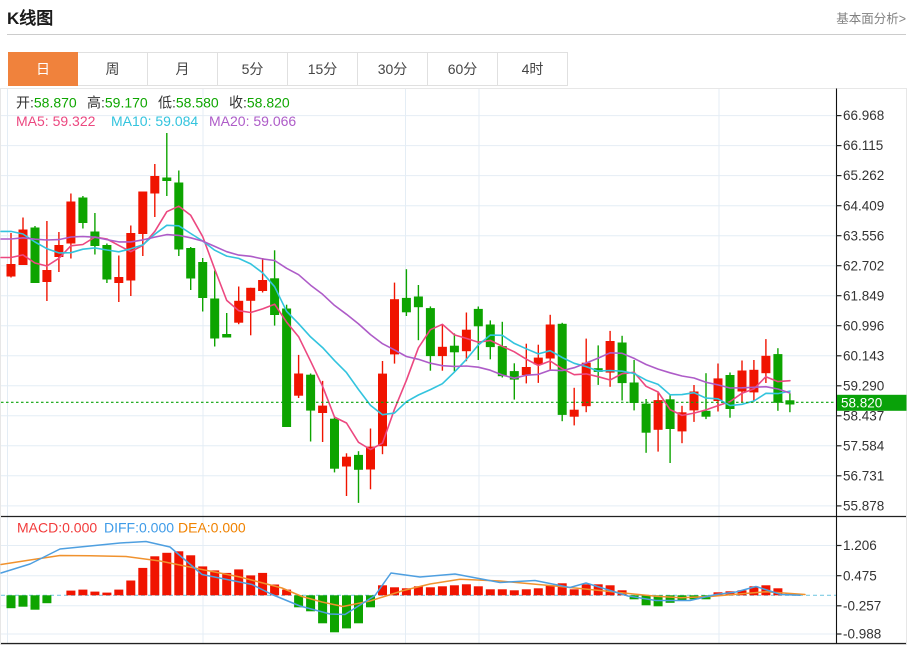 The image size is (913, 647). What do you see at coordinates (863, 325) in the screenshot?
I see `svg-text: 60.996` at bounding box center [863, 325].